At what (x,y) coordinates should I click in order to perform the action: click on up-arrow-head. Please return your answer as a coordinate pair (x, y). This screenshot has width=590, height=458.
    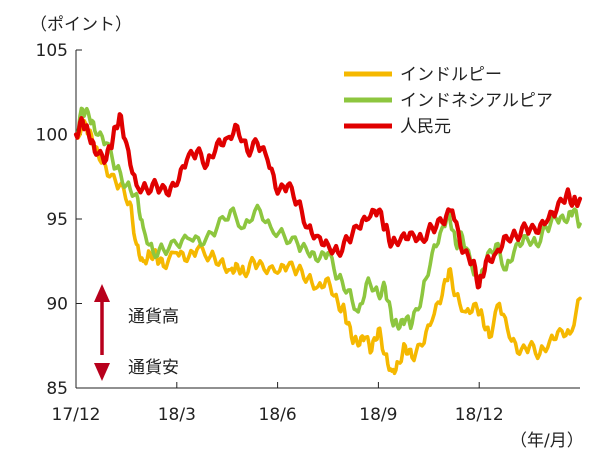
    Looking at the image, I should click on (102, 293).